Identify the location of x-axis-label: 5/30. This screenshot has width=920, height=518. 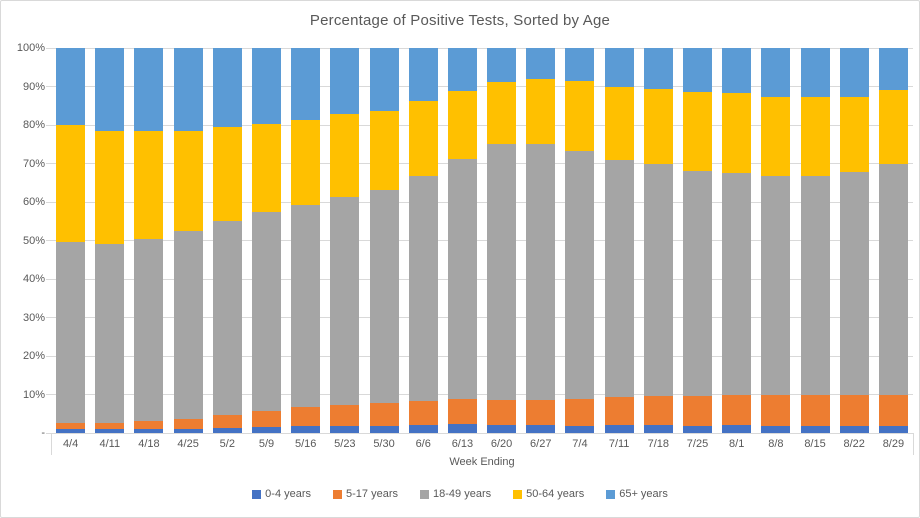
(384, 444).